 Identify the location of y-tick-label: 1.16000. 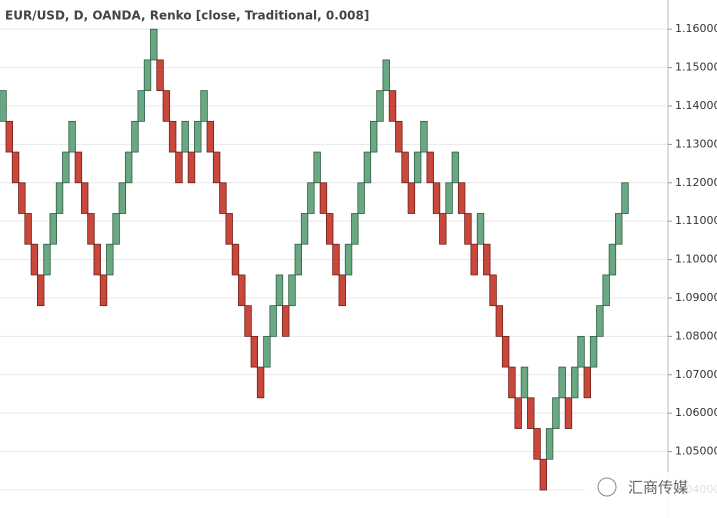
(696, 28).